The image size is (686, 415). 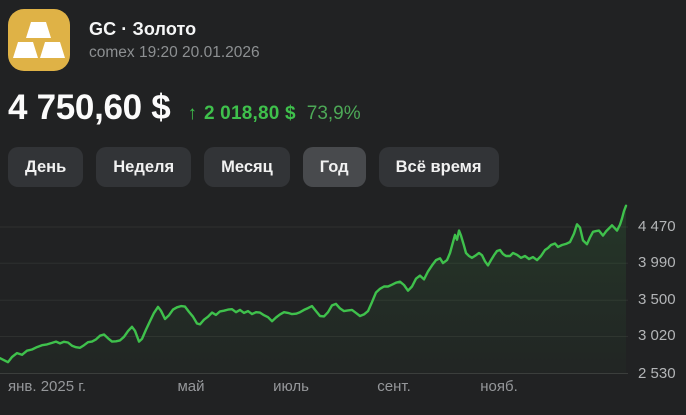 What do you see at coordinates (334, 167) in the screenshot?
I see `tab-year: Год` at bounding box center [334, 167].